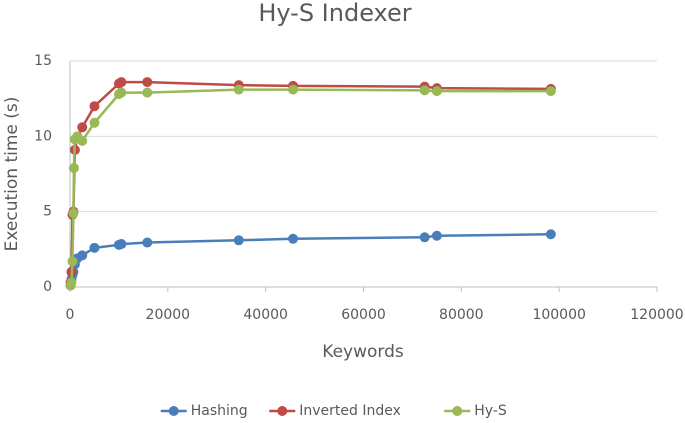 Image resolution: width=685 pixels, height=423 pixels. I want to click on legend-label: Hashing, so click(219, 411).